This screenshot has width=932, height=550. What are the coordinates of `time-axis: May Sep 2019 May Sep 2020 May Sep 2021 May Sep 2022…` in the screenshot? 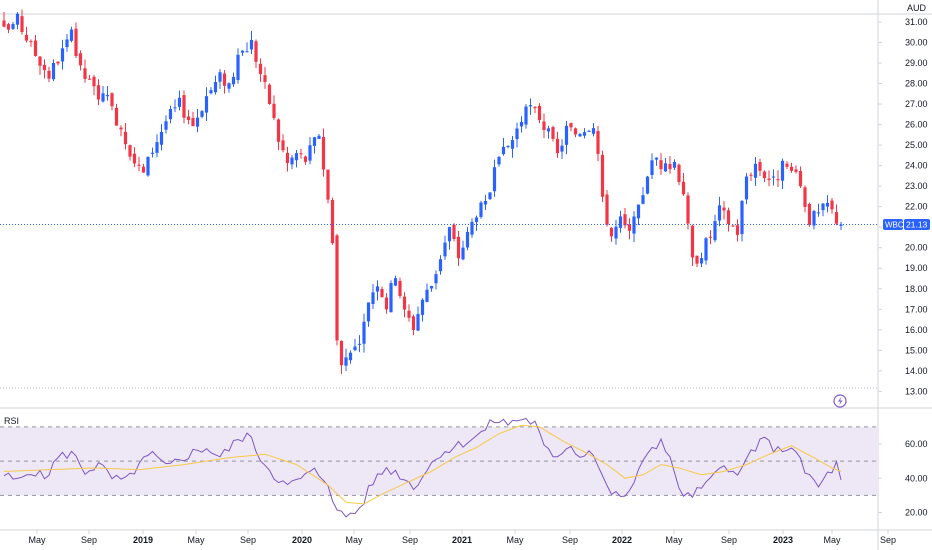 It's located at (462, 537).